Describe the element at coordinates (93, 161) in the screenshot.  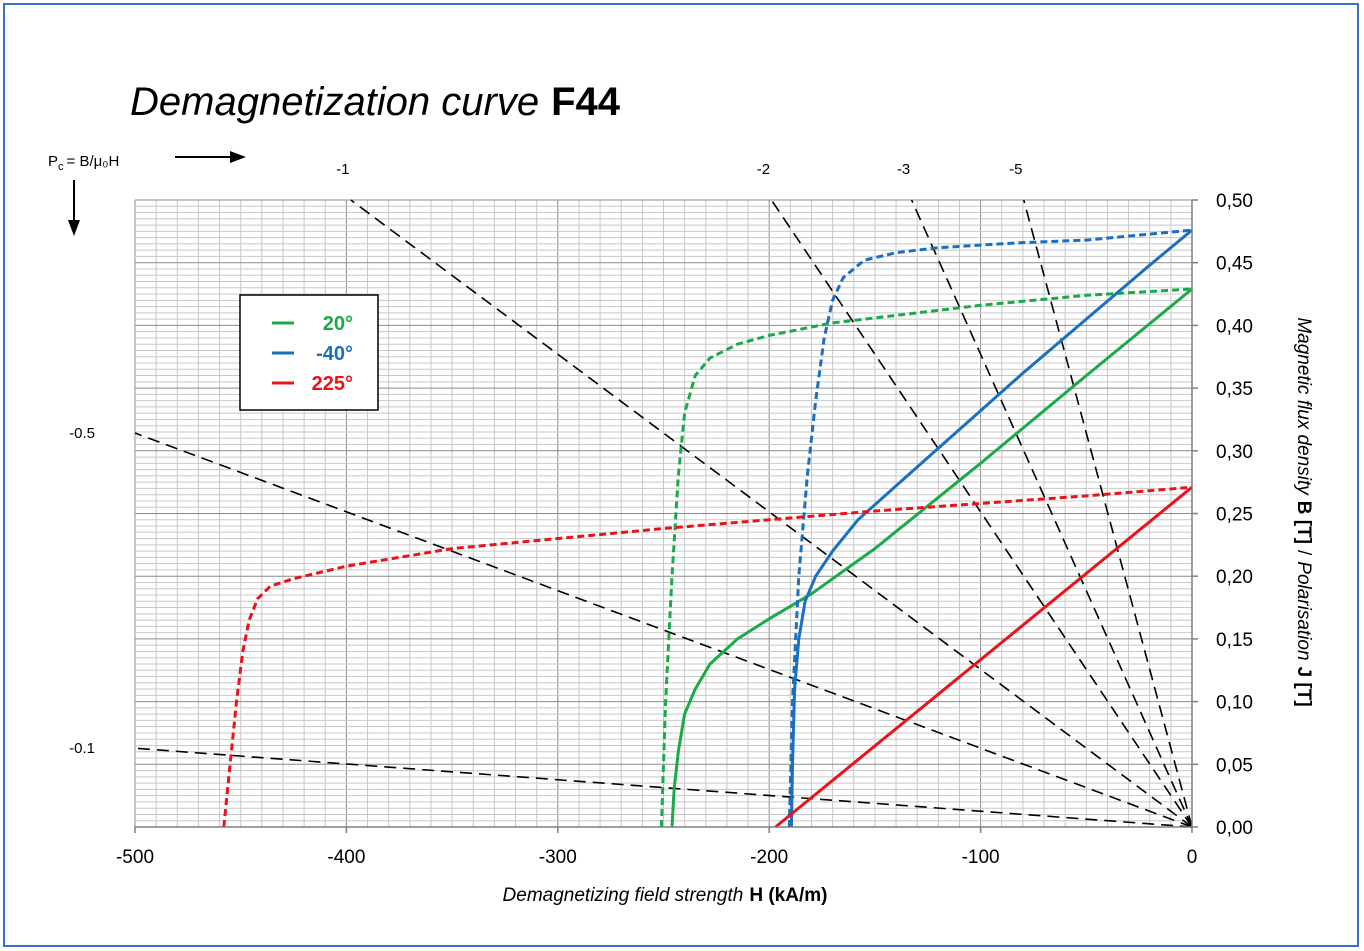
I see `pc-label-rest: = B/μ₀H` at that location.